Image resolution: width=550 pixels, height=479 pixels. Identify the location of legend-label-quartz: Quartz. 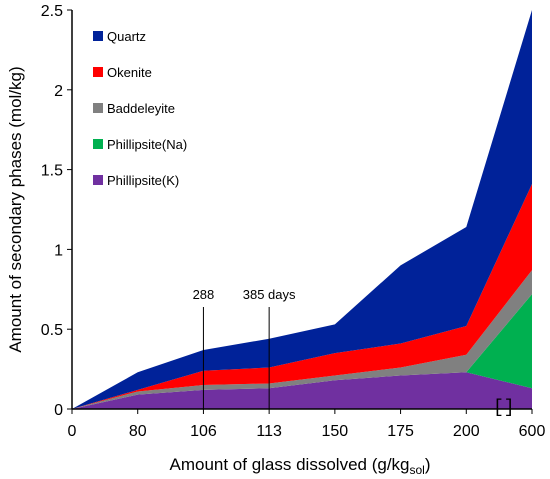
(126, 36).